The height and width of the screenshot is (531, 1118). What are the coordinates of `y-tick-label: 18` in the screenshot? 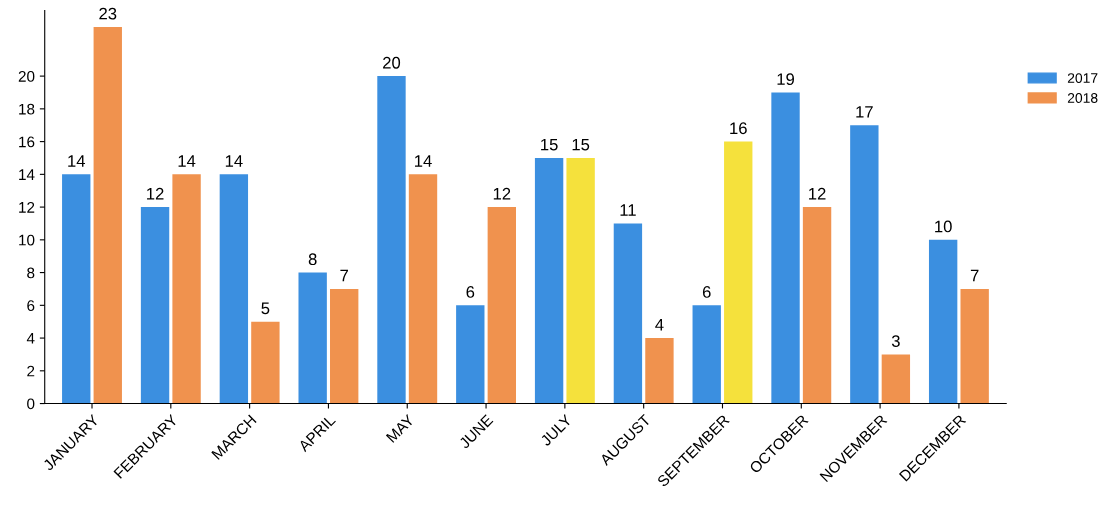 It's located at (27, 109).